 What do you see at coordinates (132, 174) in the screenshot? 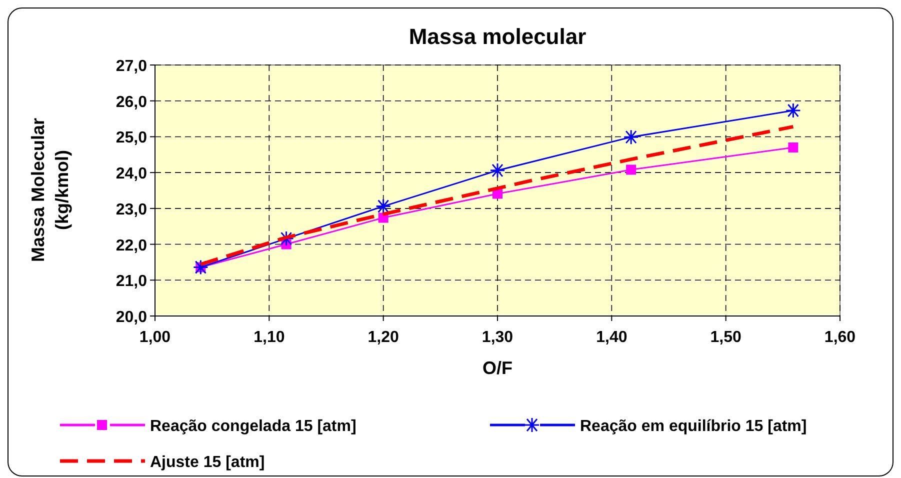
I see `y-tick-label: 24,0` at bounding box center [132, 174].